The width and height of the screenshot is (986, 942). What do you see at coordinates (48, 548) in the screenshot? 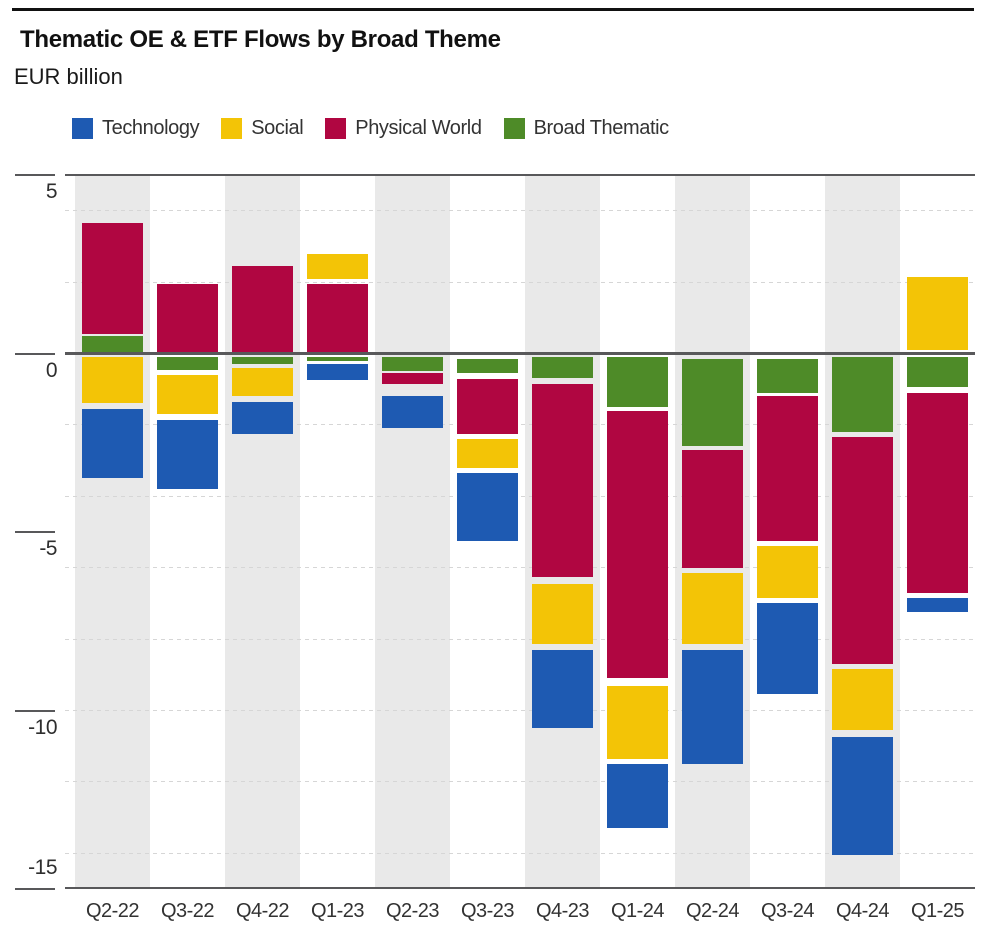
I see `y-axis-label: -5` at bounding box center [48, 548].